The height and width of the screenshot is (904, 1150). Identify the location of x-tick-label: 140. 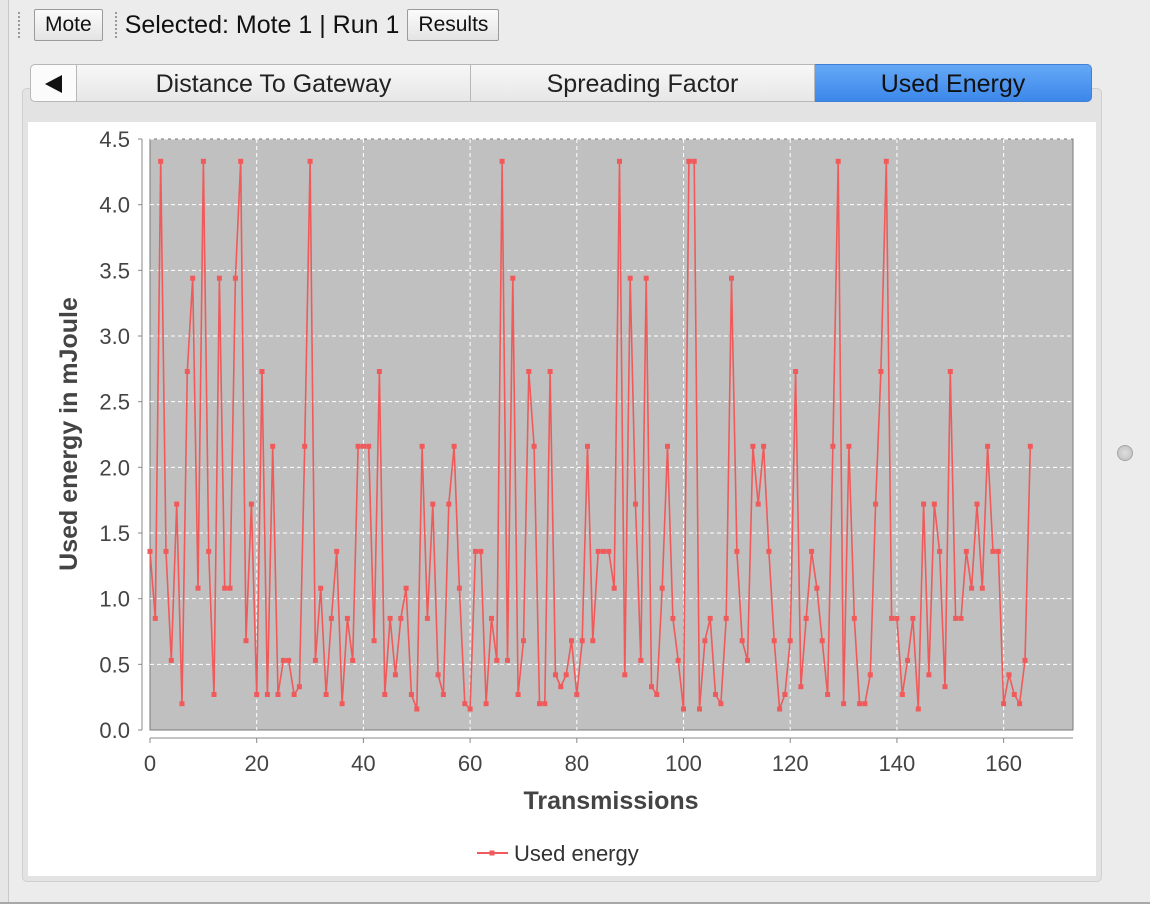
(897, 763).